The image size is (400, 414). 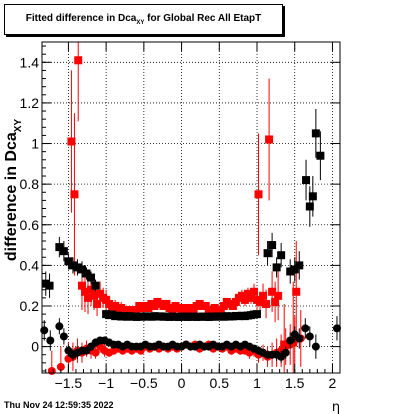 I want to click on chart-title-prefix: Fitted difference in Dca, so click(x=81, y=18).